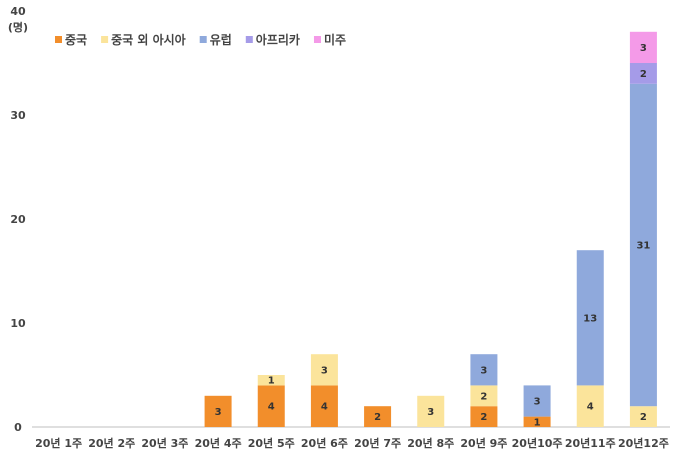  Describe the element at coordinates (590, 443) in the screenshot. I see `x-category-label: 20년11주` at that location.